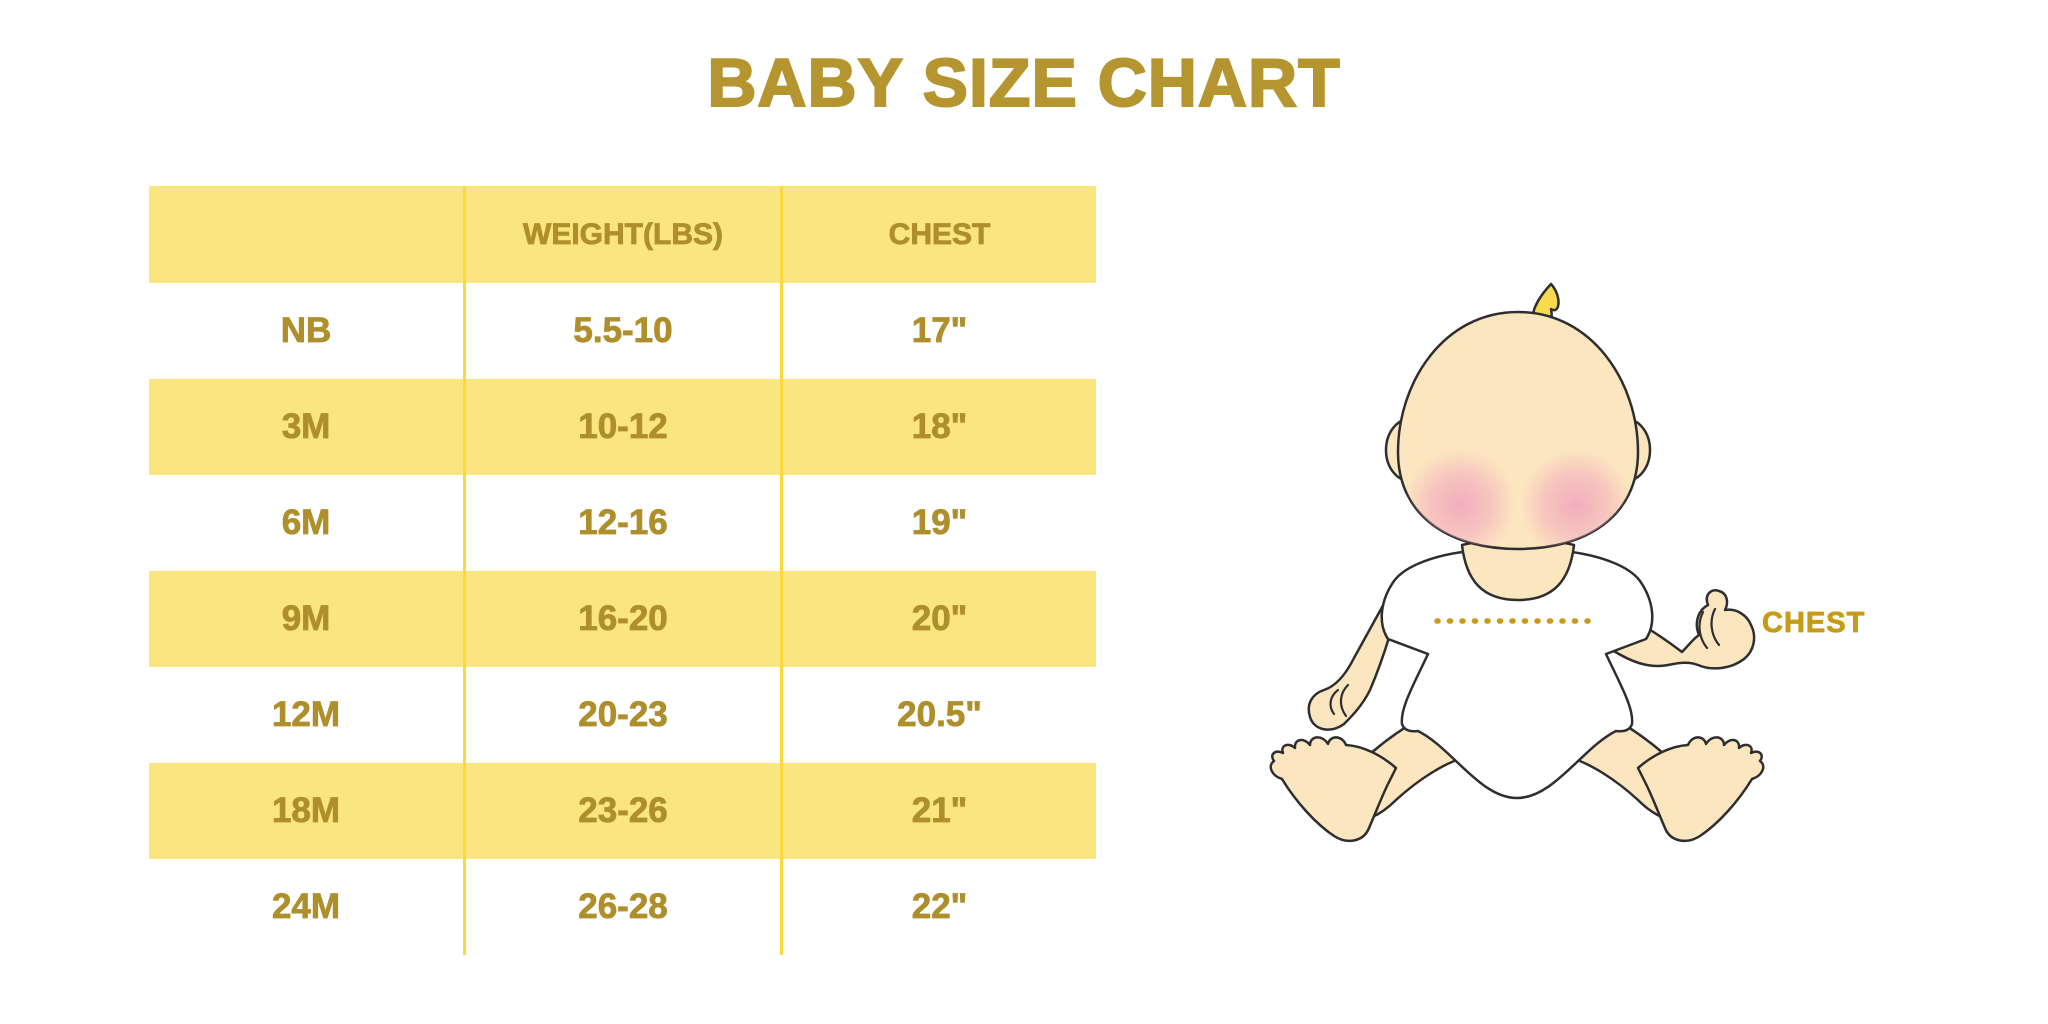 This screenshot has width=2048, height=1024. I want to click on baby-left-foot, so click(1333, 789).